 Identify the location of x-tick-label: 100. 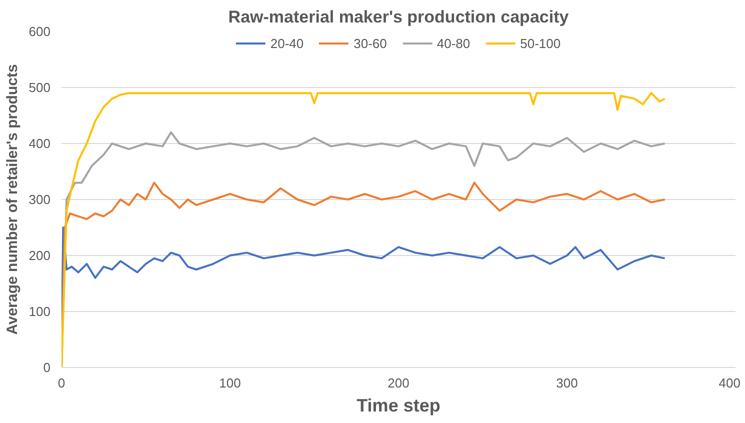
(230, 383).